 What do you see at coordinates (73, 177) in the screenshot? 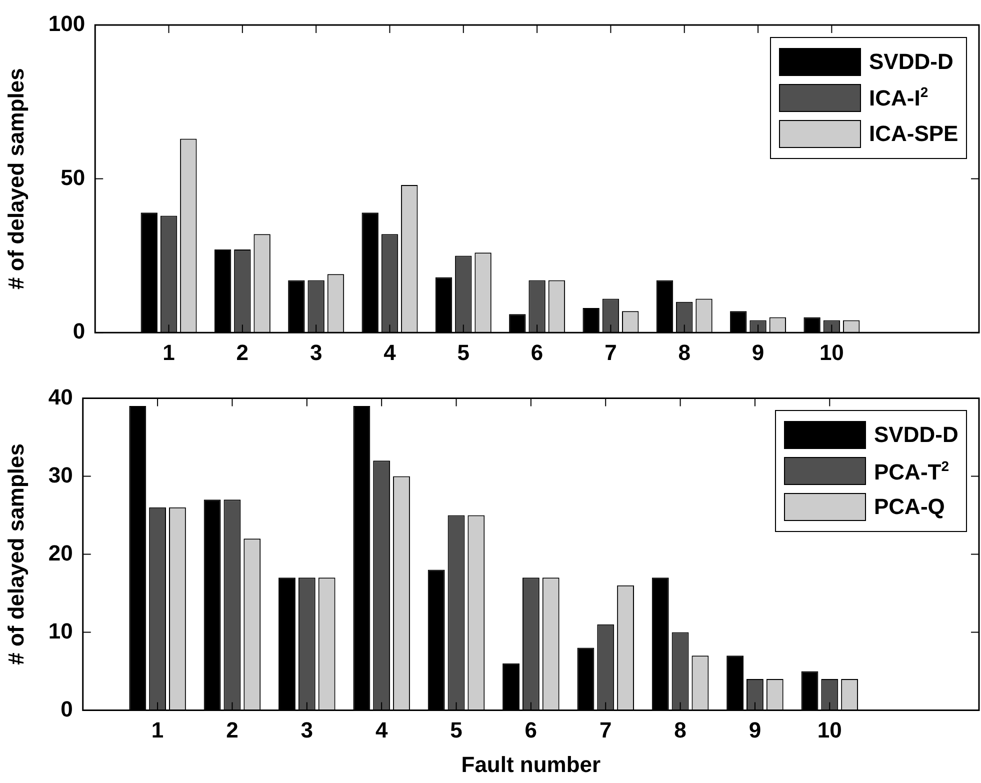
I see `y-tick-label: 50` at bounding box center [73, 177].